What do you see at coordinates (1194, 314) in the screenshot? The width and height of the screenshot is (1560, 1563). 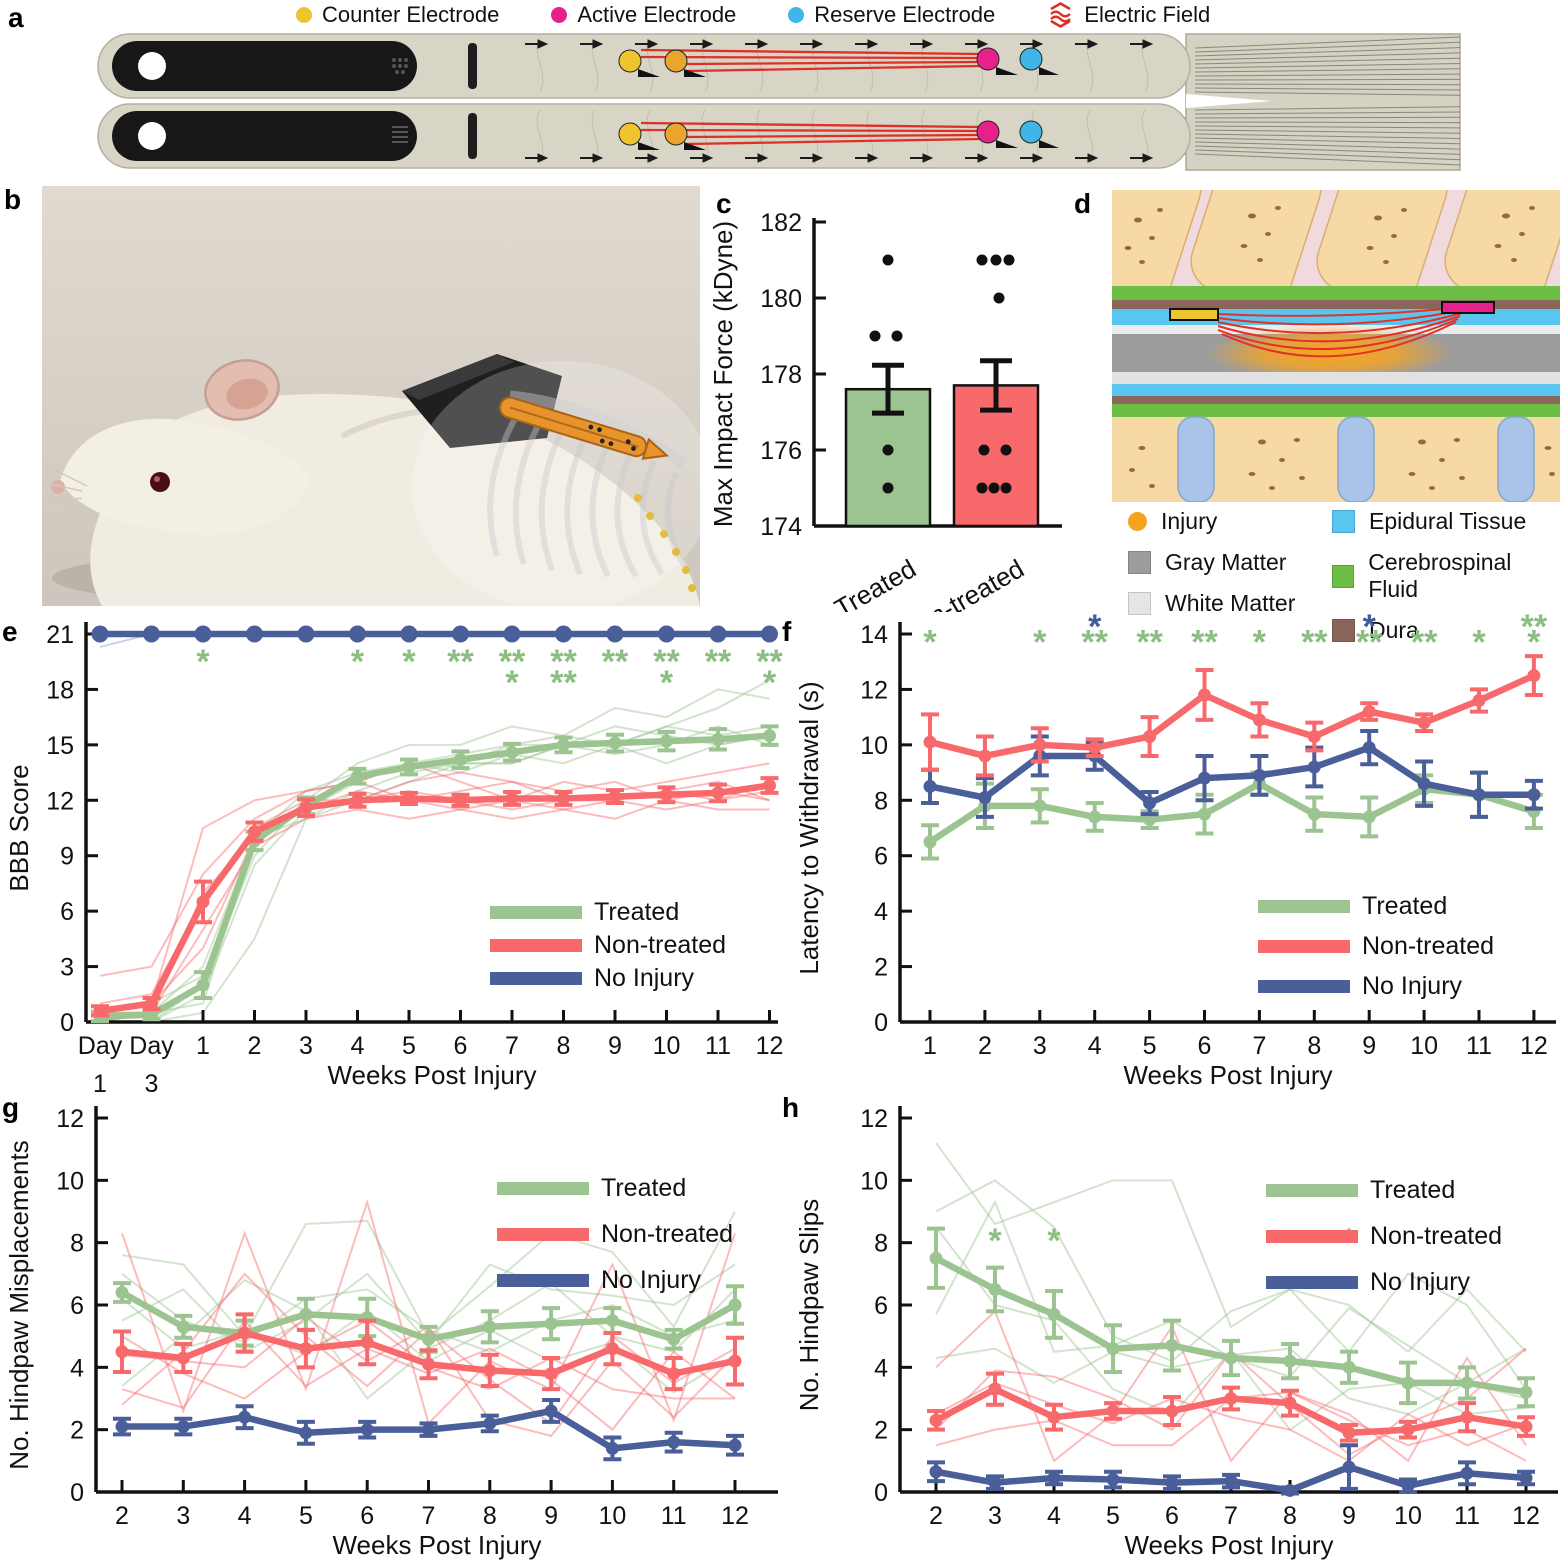 I see `counter-electrode` at bounding box center [1194, 314].